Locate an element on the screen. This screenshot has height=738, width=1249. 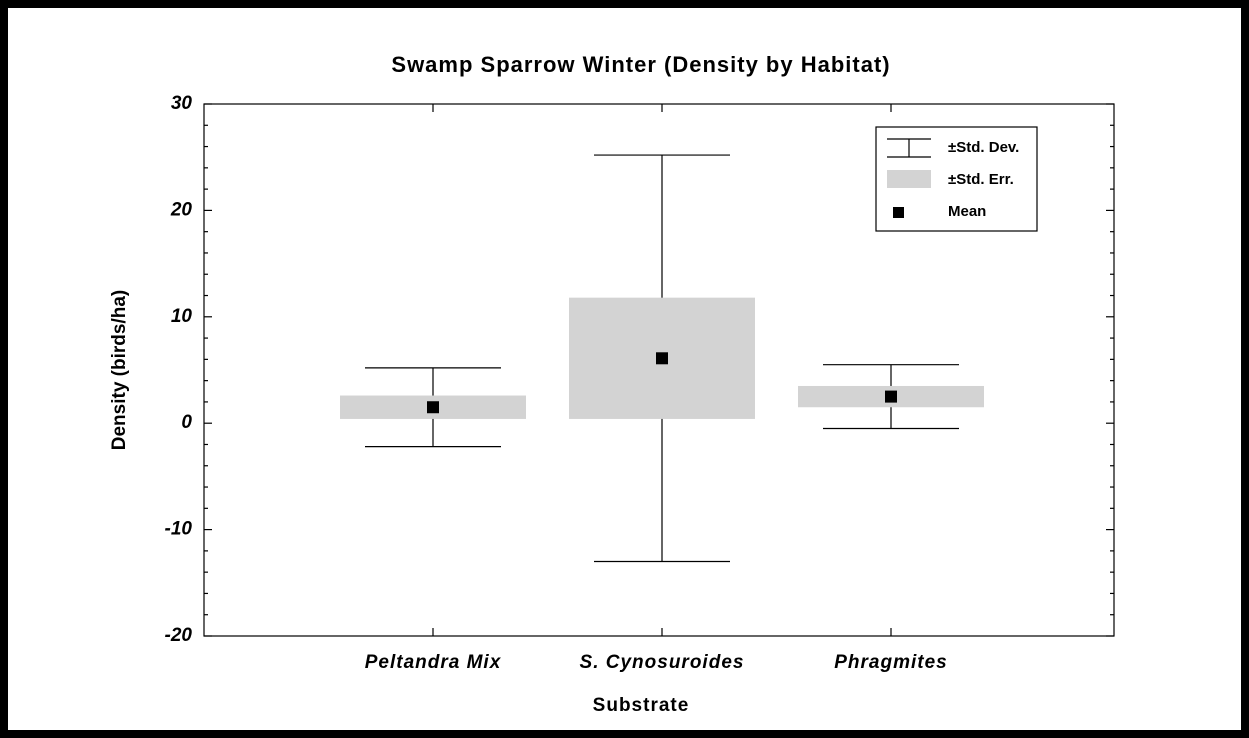
x-axis-label: Substrate is located at coordinates (641, 705).